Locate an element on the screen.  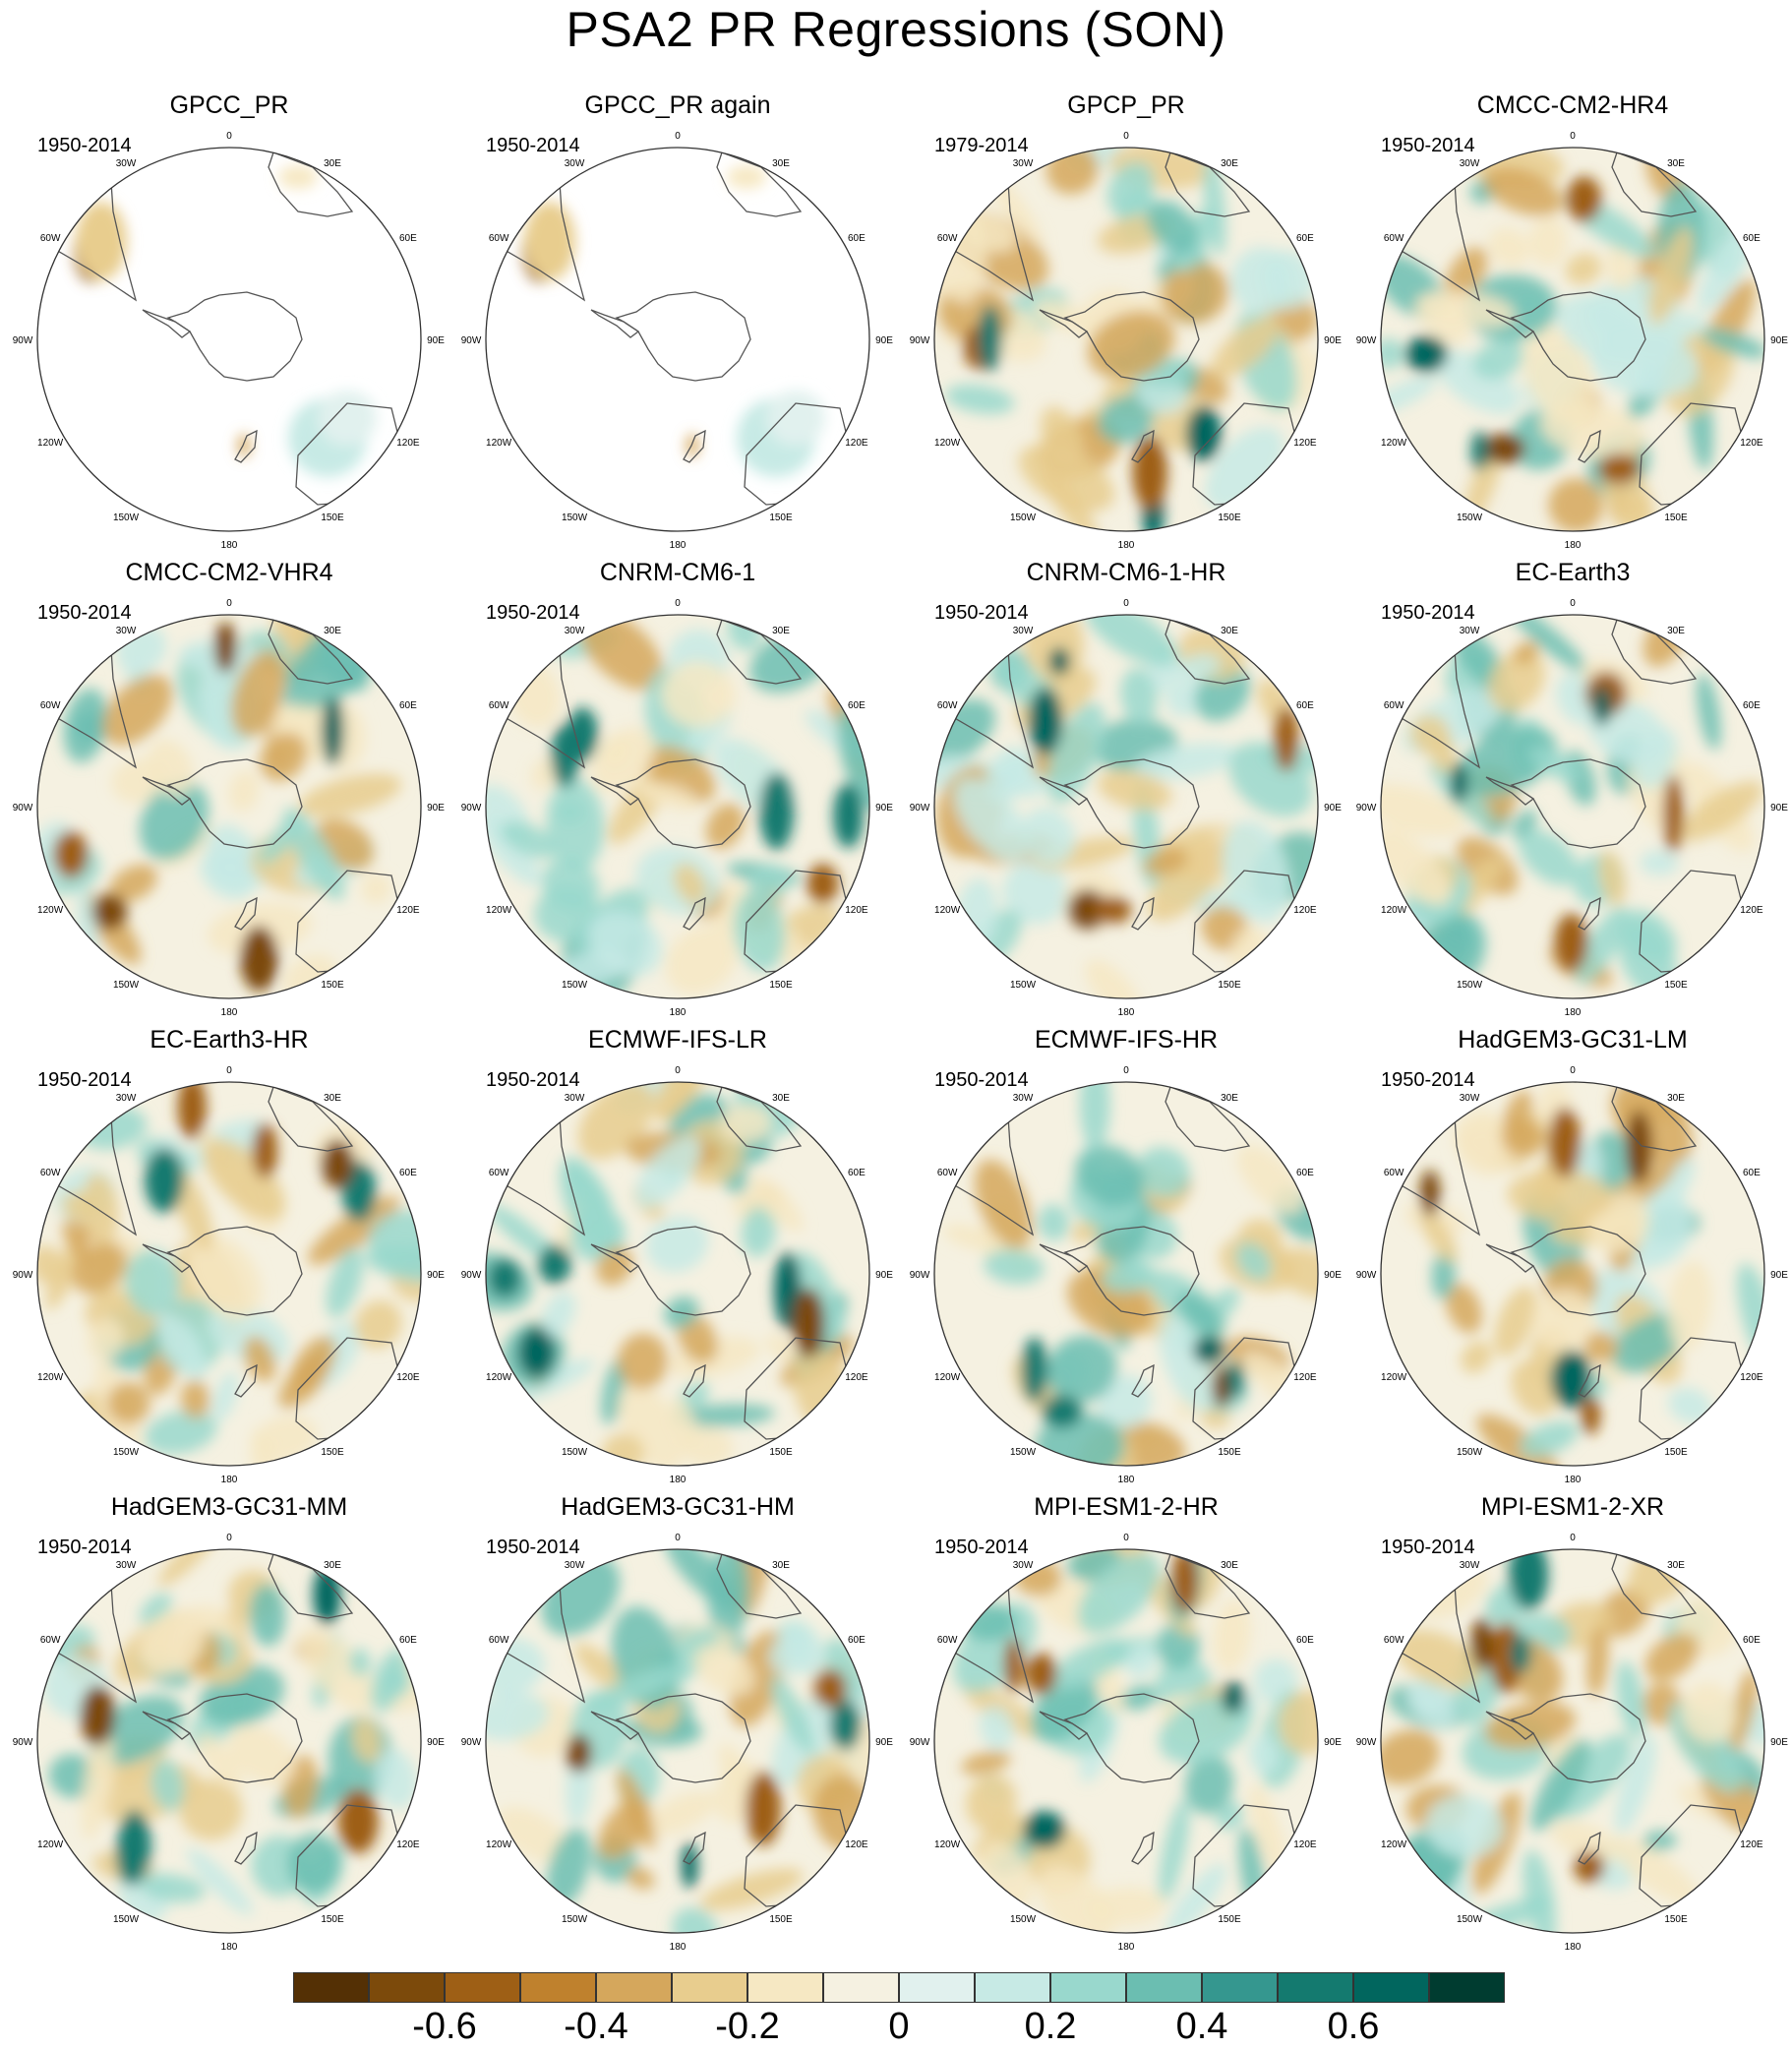
panel-title: HadGEM3-GC31-MM is located at coordinates (229, 1507).